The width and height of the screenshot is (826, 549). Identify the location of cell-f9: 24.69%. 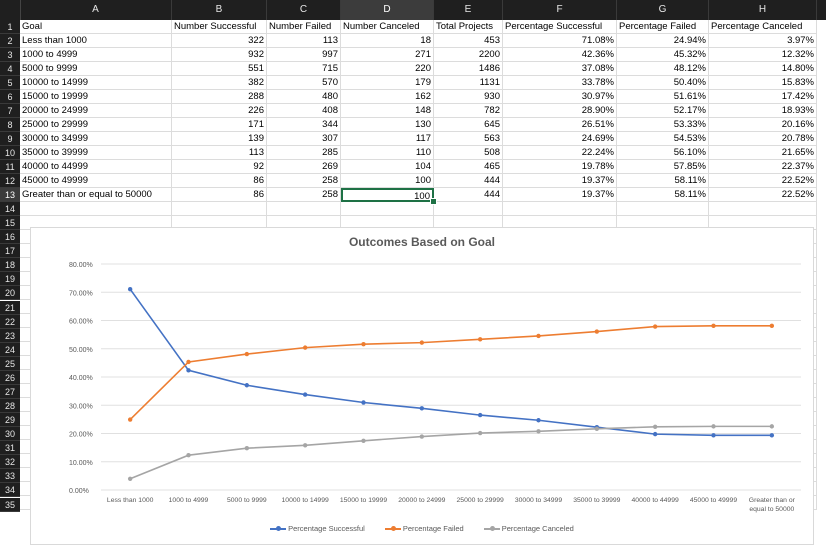
(560, 139).